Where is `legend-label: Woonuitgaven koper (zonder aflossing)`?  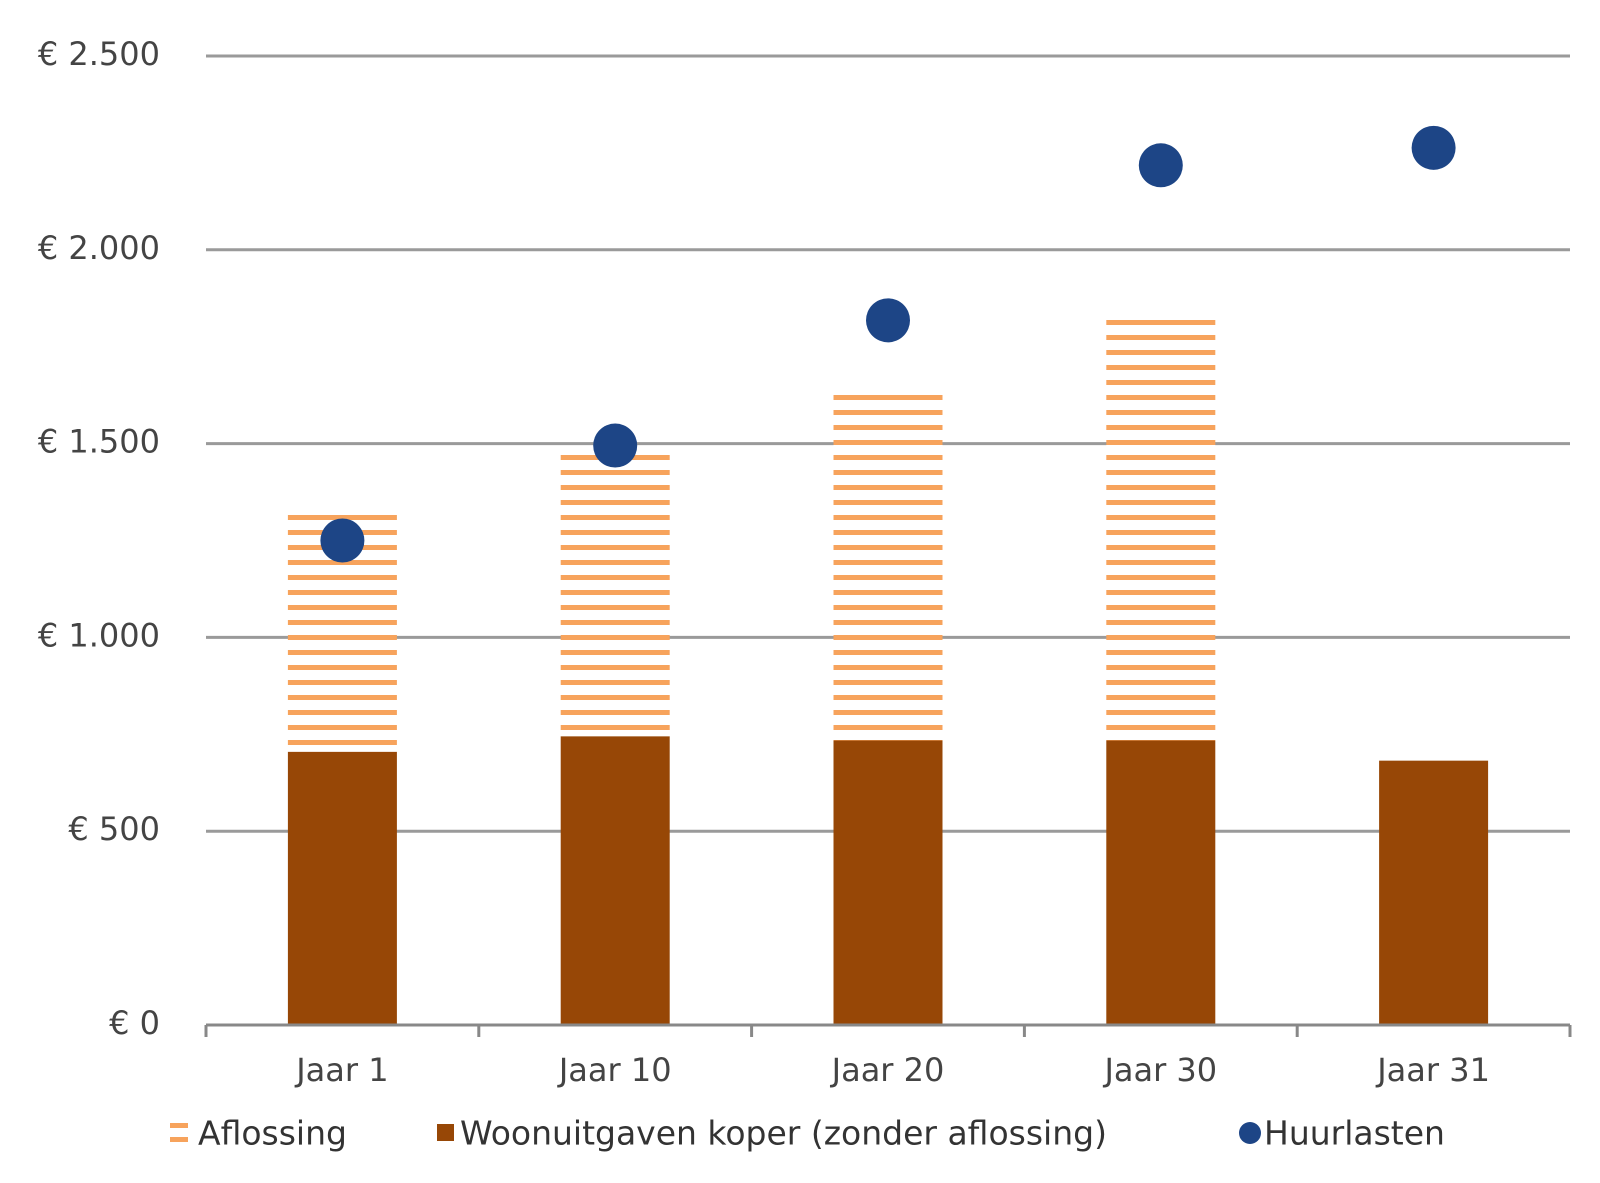 legend-label: Woonuitgaven koper (zonder aflossing) is located at coordinates (783, 1133).